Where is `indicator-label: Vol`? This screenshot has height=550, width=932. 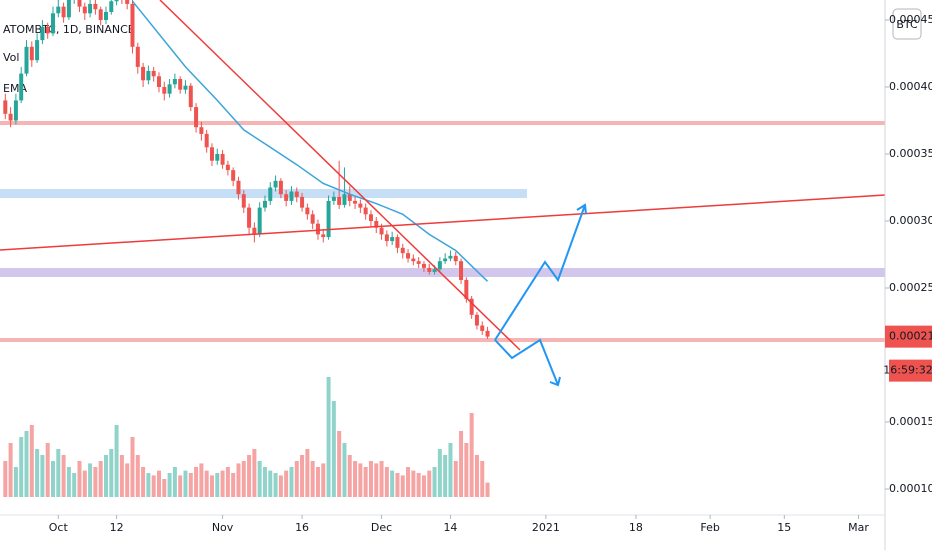
indicator-label: Vol is located at coordinates (11, 57).